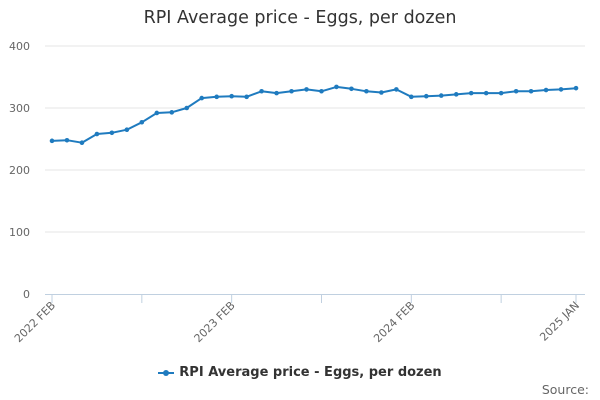 This screenshot has height=400, width=600. What do you see at coordinates (19, 108) in the screenshot?
I see `y-tick-label: 300` at bounding box center [19, 108].